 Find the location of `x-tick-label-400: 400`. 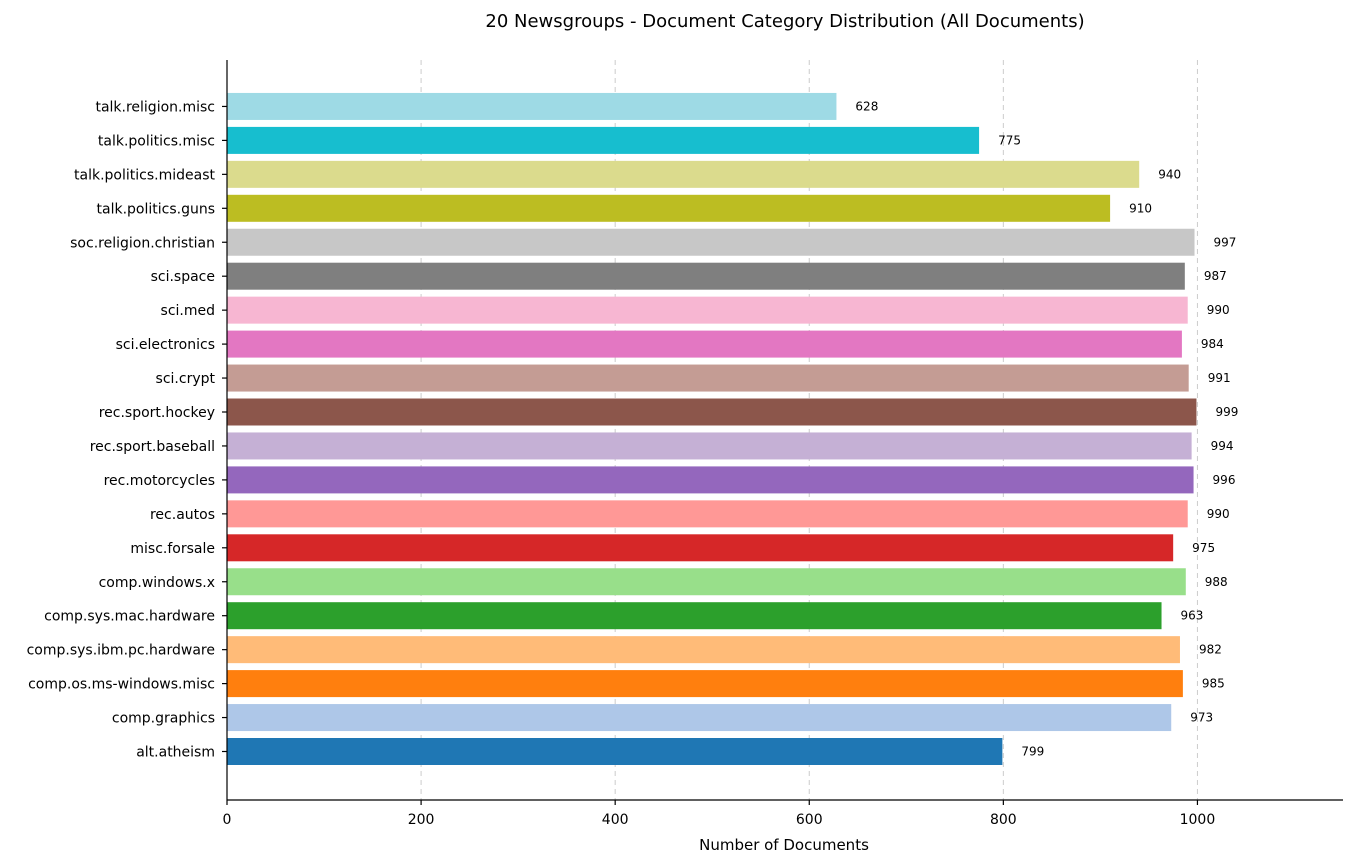

x-tick-label-400: 400 is located at coordinates (615, 820).